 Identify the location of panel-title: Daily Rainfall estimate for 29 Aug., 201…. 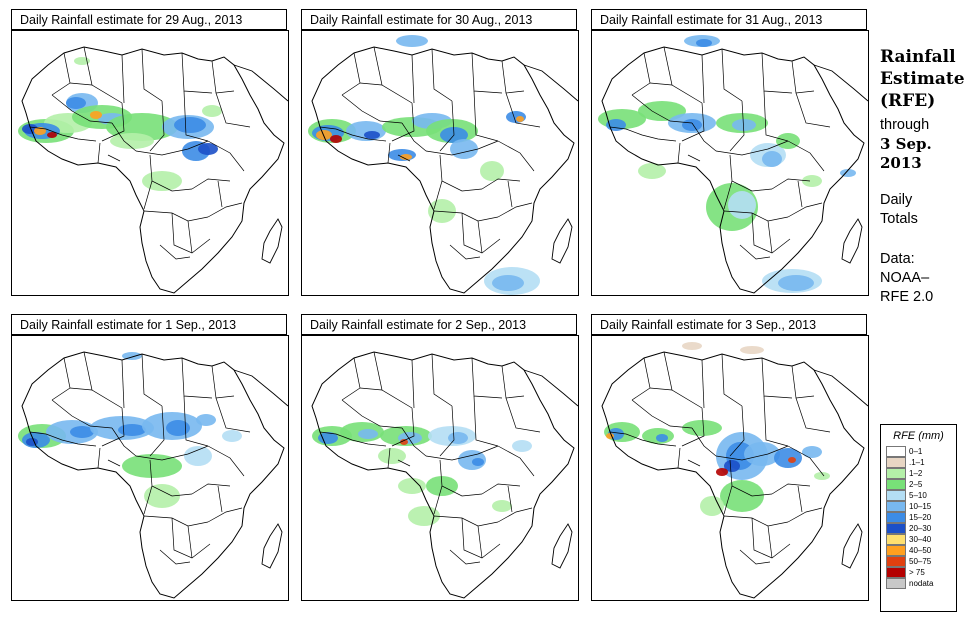
(149, 19).